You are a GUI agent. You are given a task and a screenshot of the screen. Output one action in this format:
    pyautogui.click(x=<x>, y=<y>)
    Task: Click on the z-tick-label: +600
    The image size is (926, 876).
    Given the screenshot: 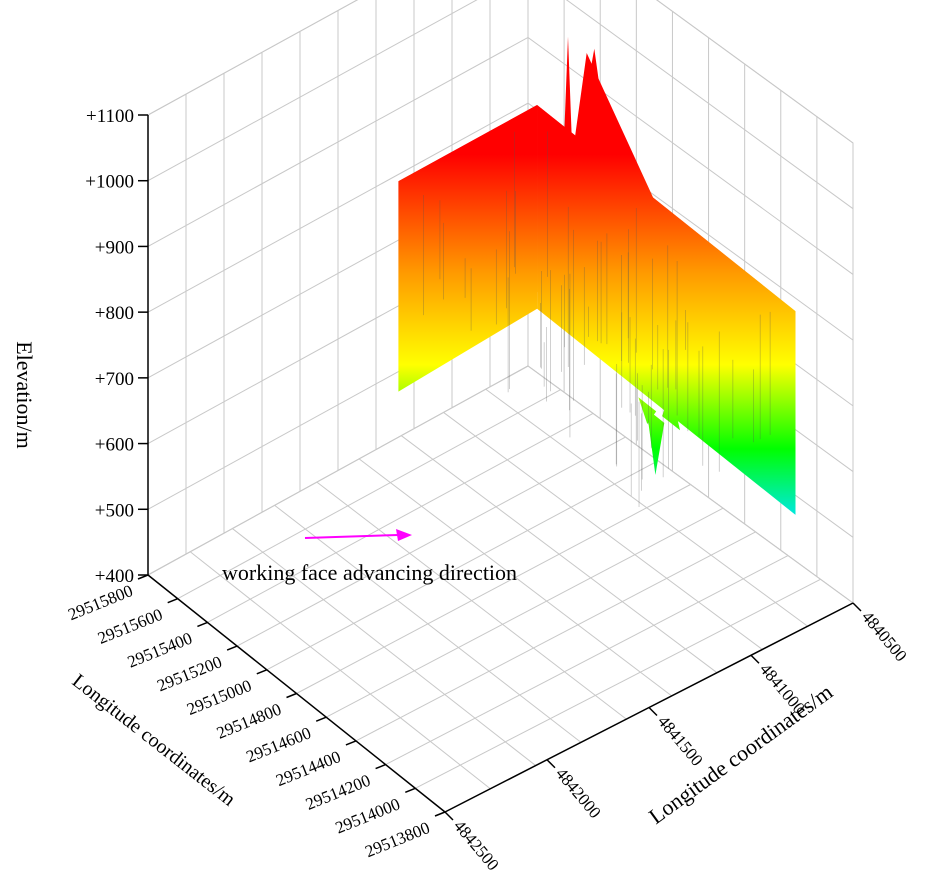 What is the action you would take?
    pyautogui.click(x=114, y=445)
    